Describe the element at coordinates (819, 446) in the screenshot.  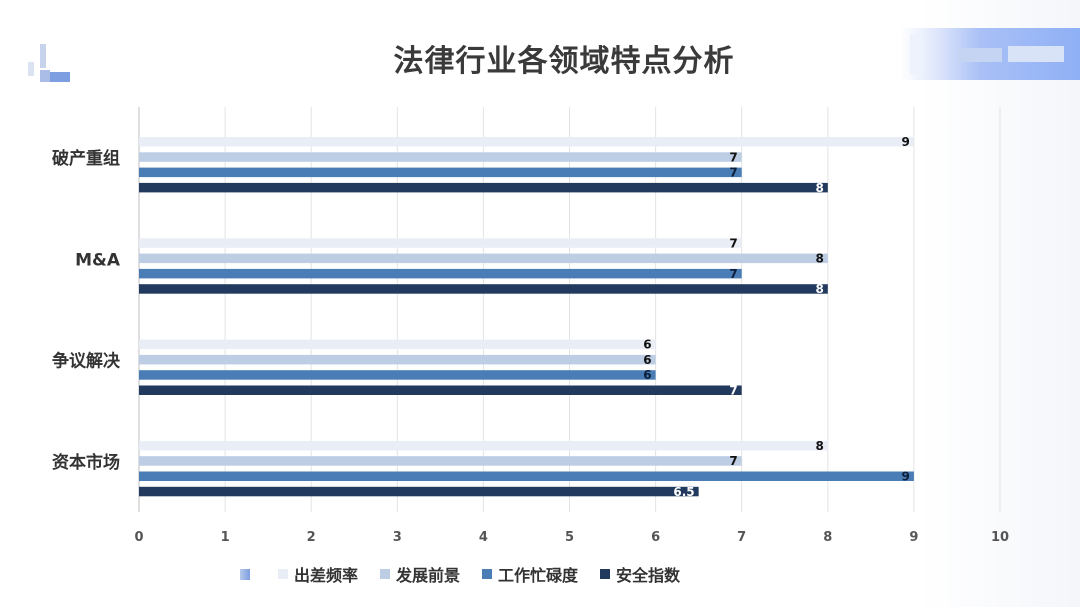
I see `data-label-3-0: 8` at that location.